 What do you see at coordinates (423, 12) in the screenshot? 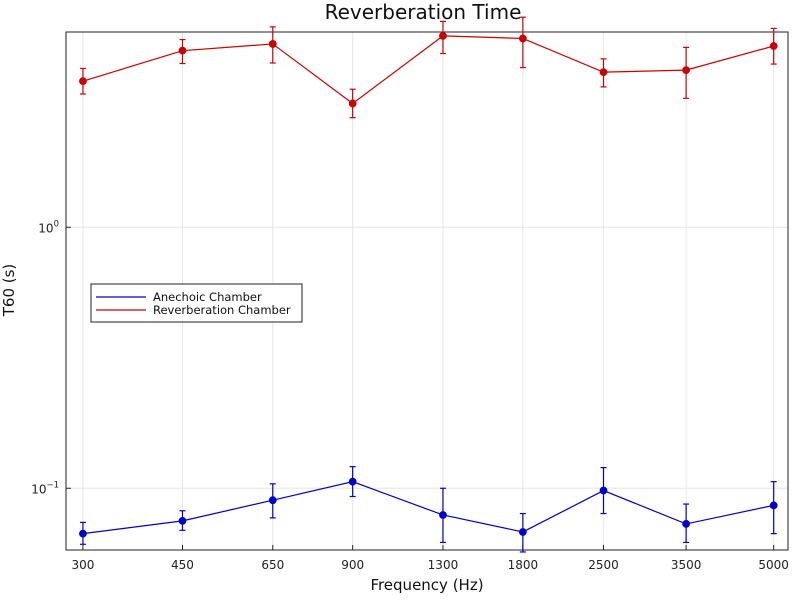
I see `chart-title: Reverberation Time` at bounding box center [423, 12].